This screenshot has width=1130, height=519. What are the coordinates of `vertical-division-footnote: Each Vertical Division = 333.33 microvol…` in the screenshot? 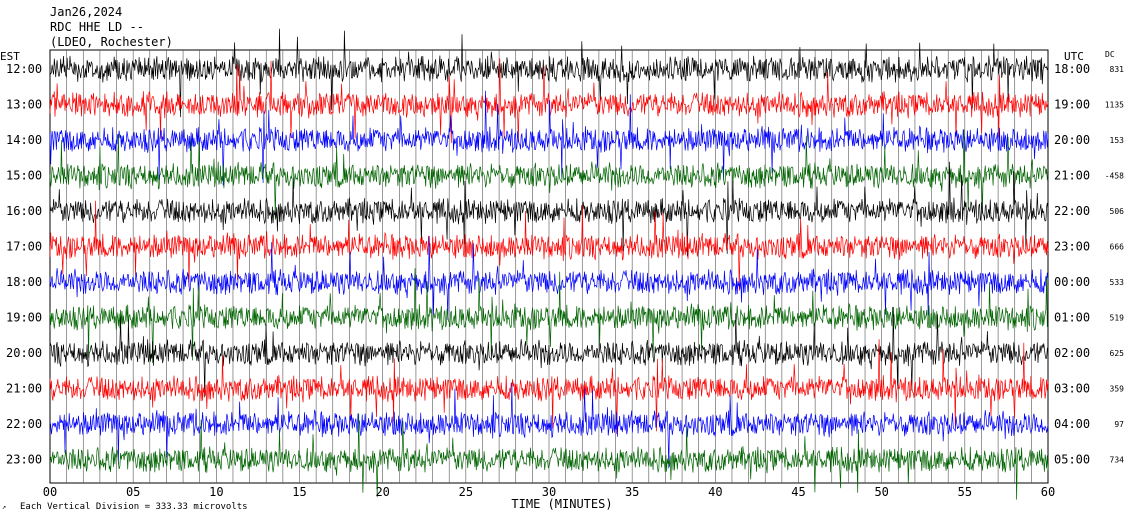 It's located at (134, 507).